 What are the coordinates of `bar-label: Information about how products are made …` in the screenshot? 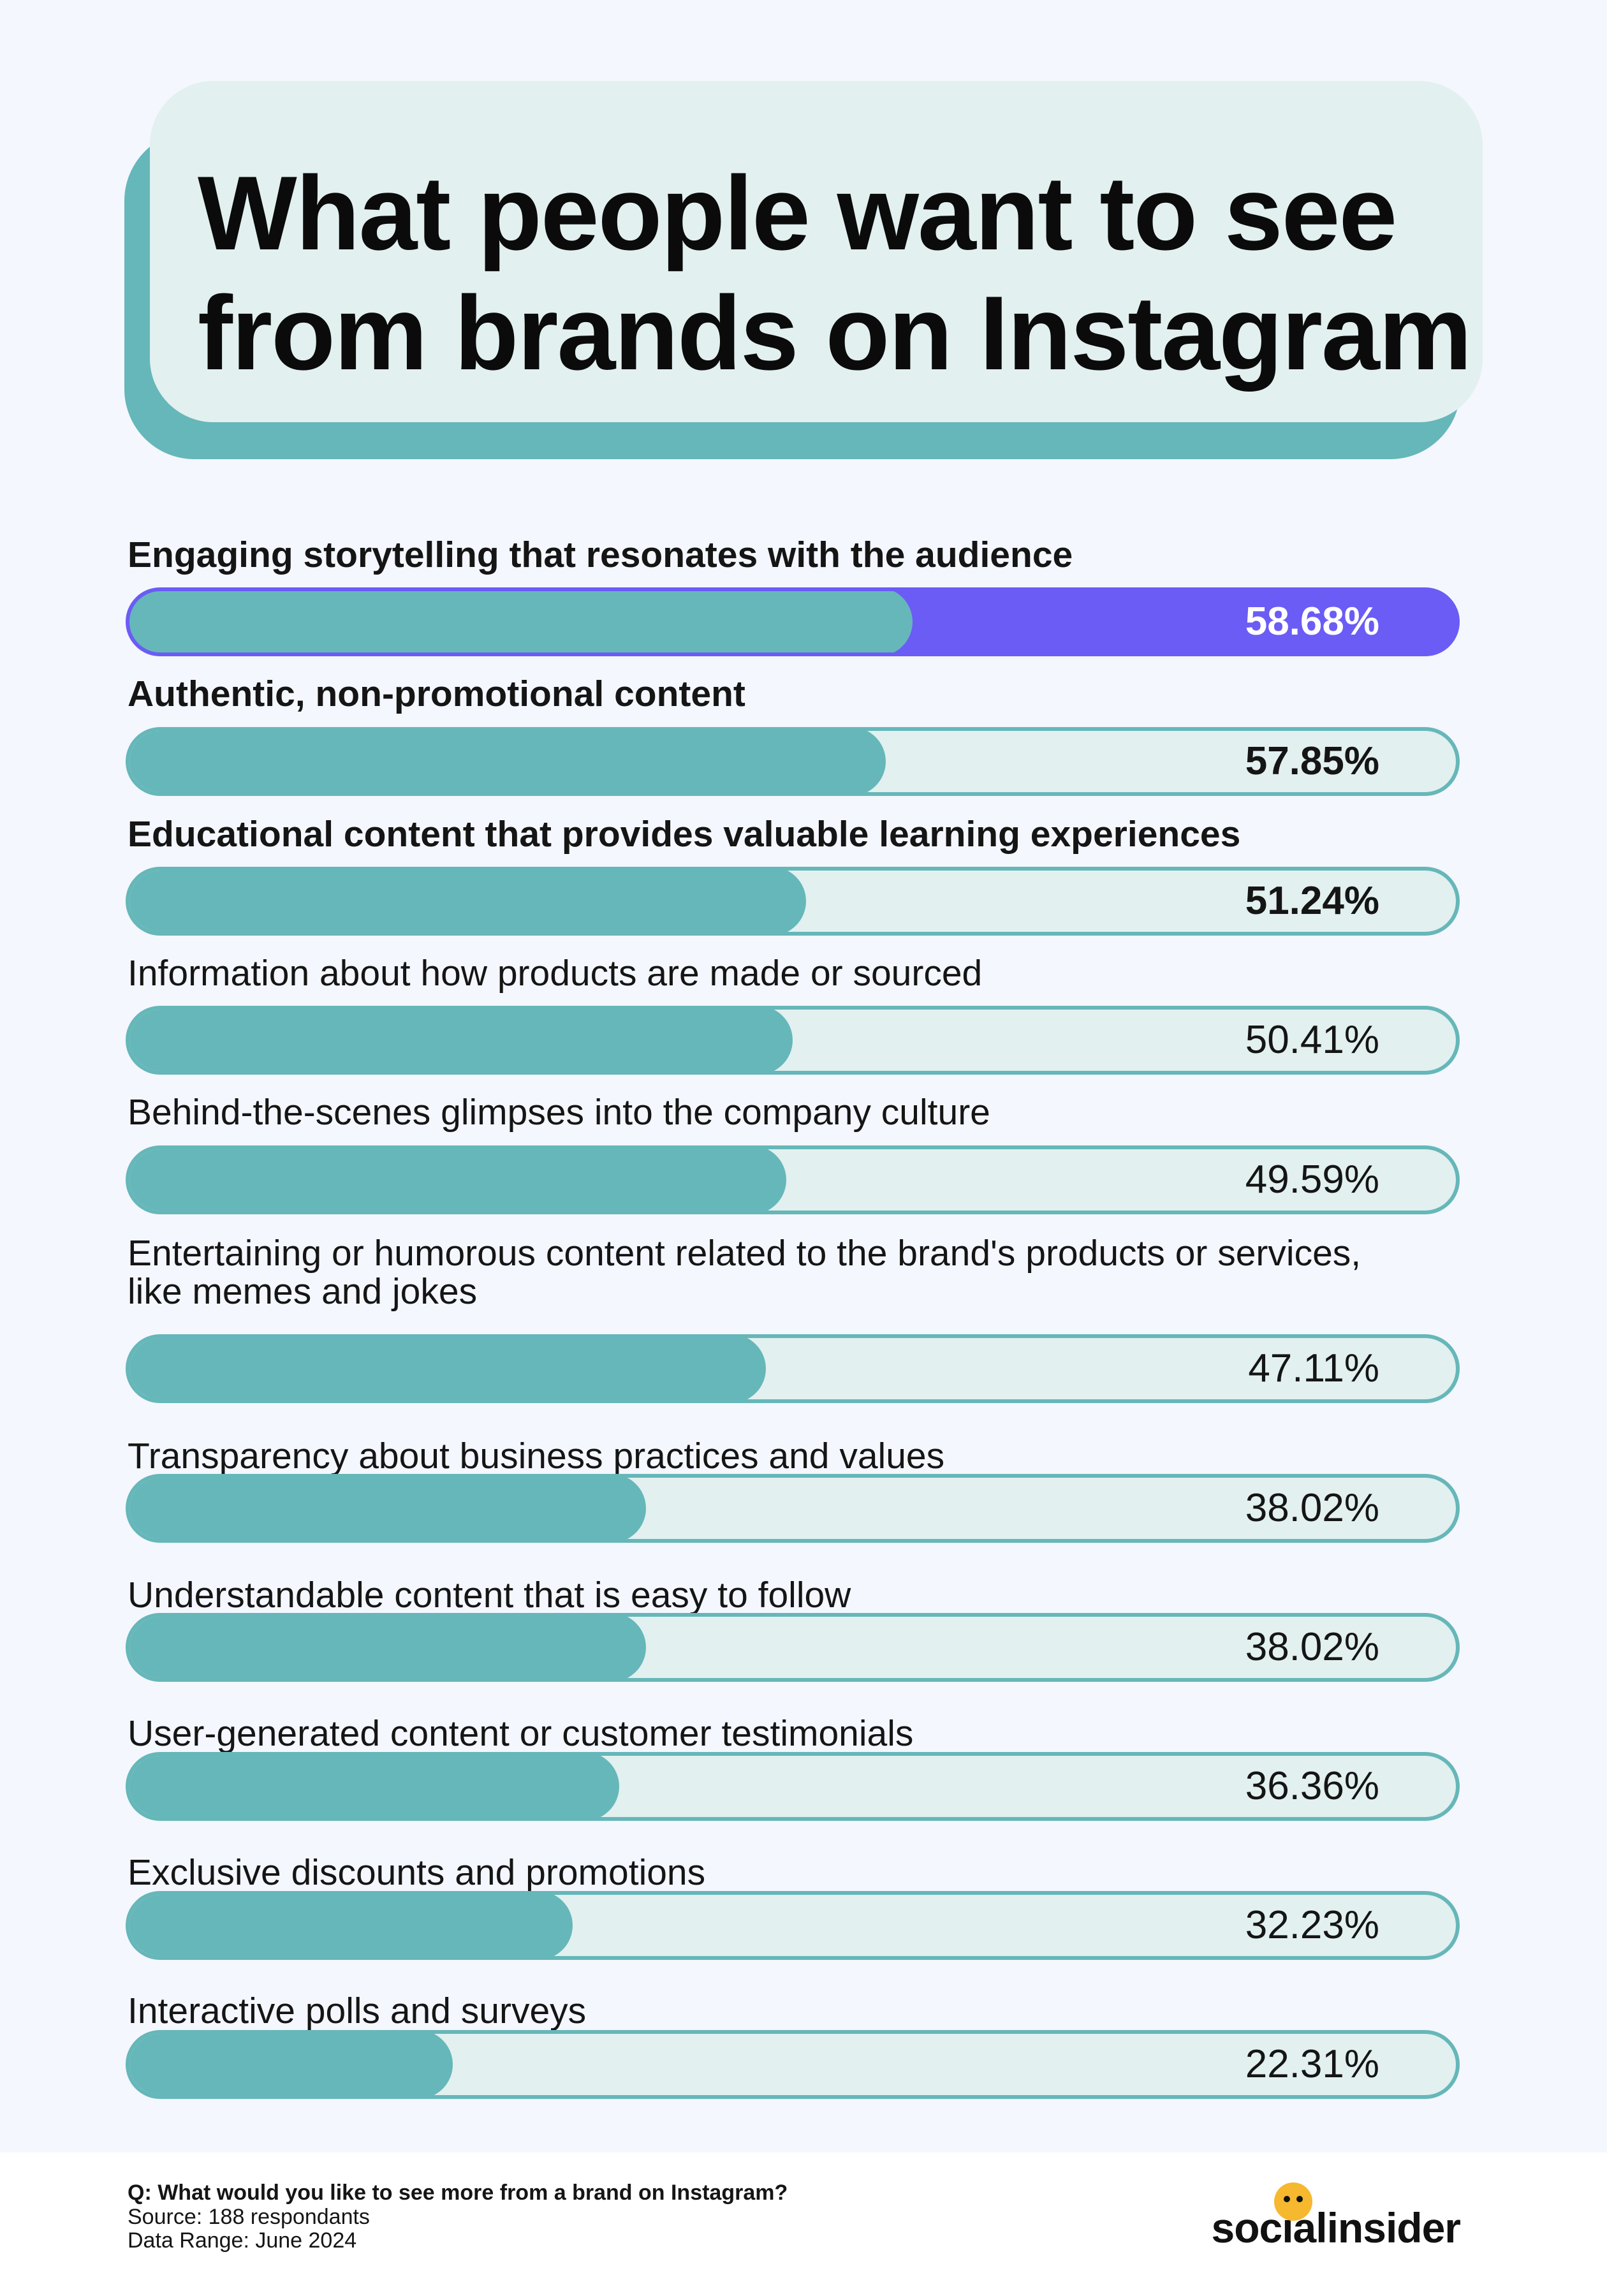 It's located at (555, 973).